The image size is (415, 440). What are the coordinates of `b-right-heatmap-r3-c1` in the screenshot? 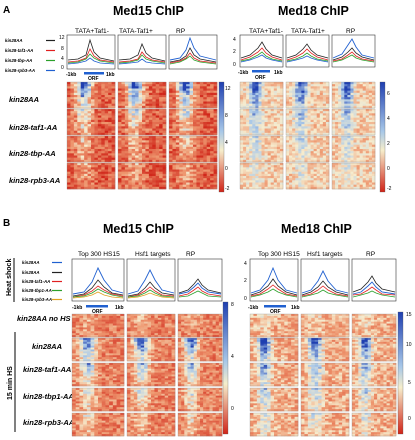 It's located at (274, 374).